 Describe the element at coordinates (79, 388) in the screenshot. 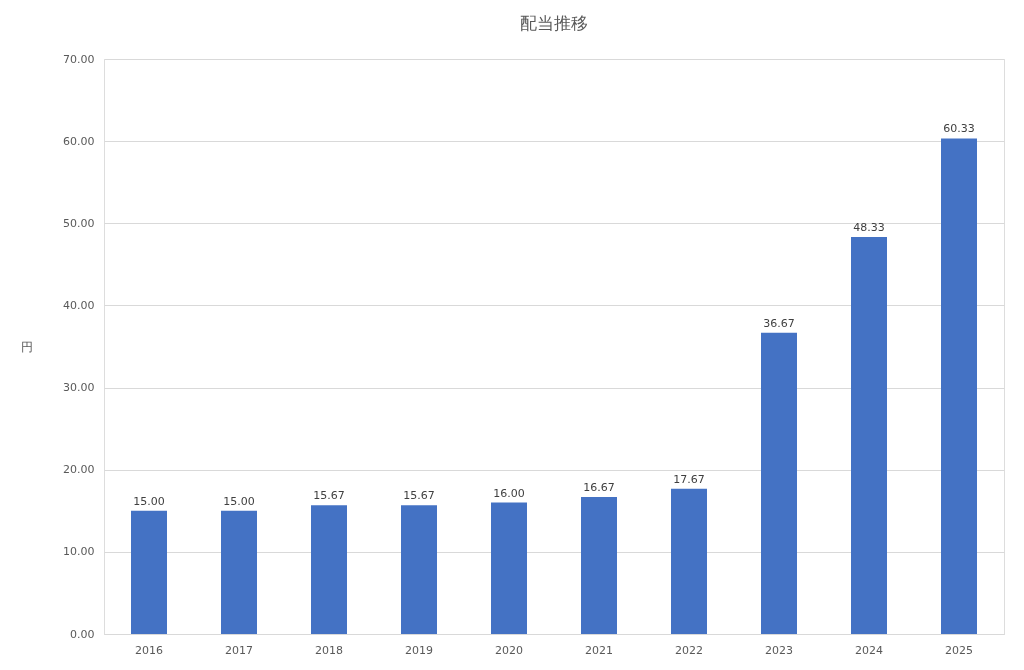

I see `y-tick-label: 30.00` at that location.